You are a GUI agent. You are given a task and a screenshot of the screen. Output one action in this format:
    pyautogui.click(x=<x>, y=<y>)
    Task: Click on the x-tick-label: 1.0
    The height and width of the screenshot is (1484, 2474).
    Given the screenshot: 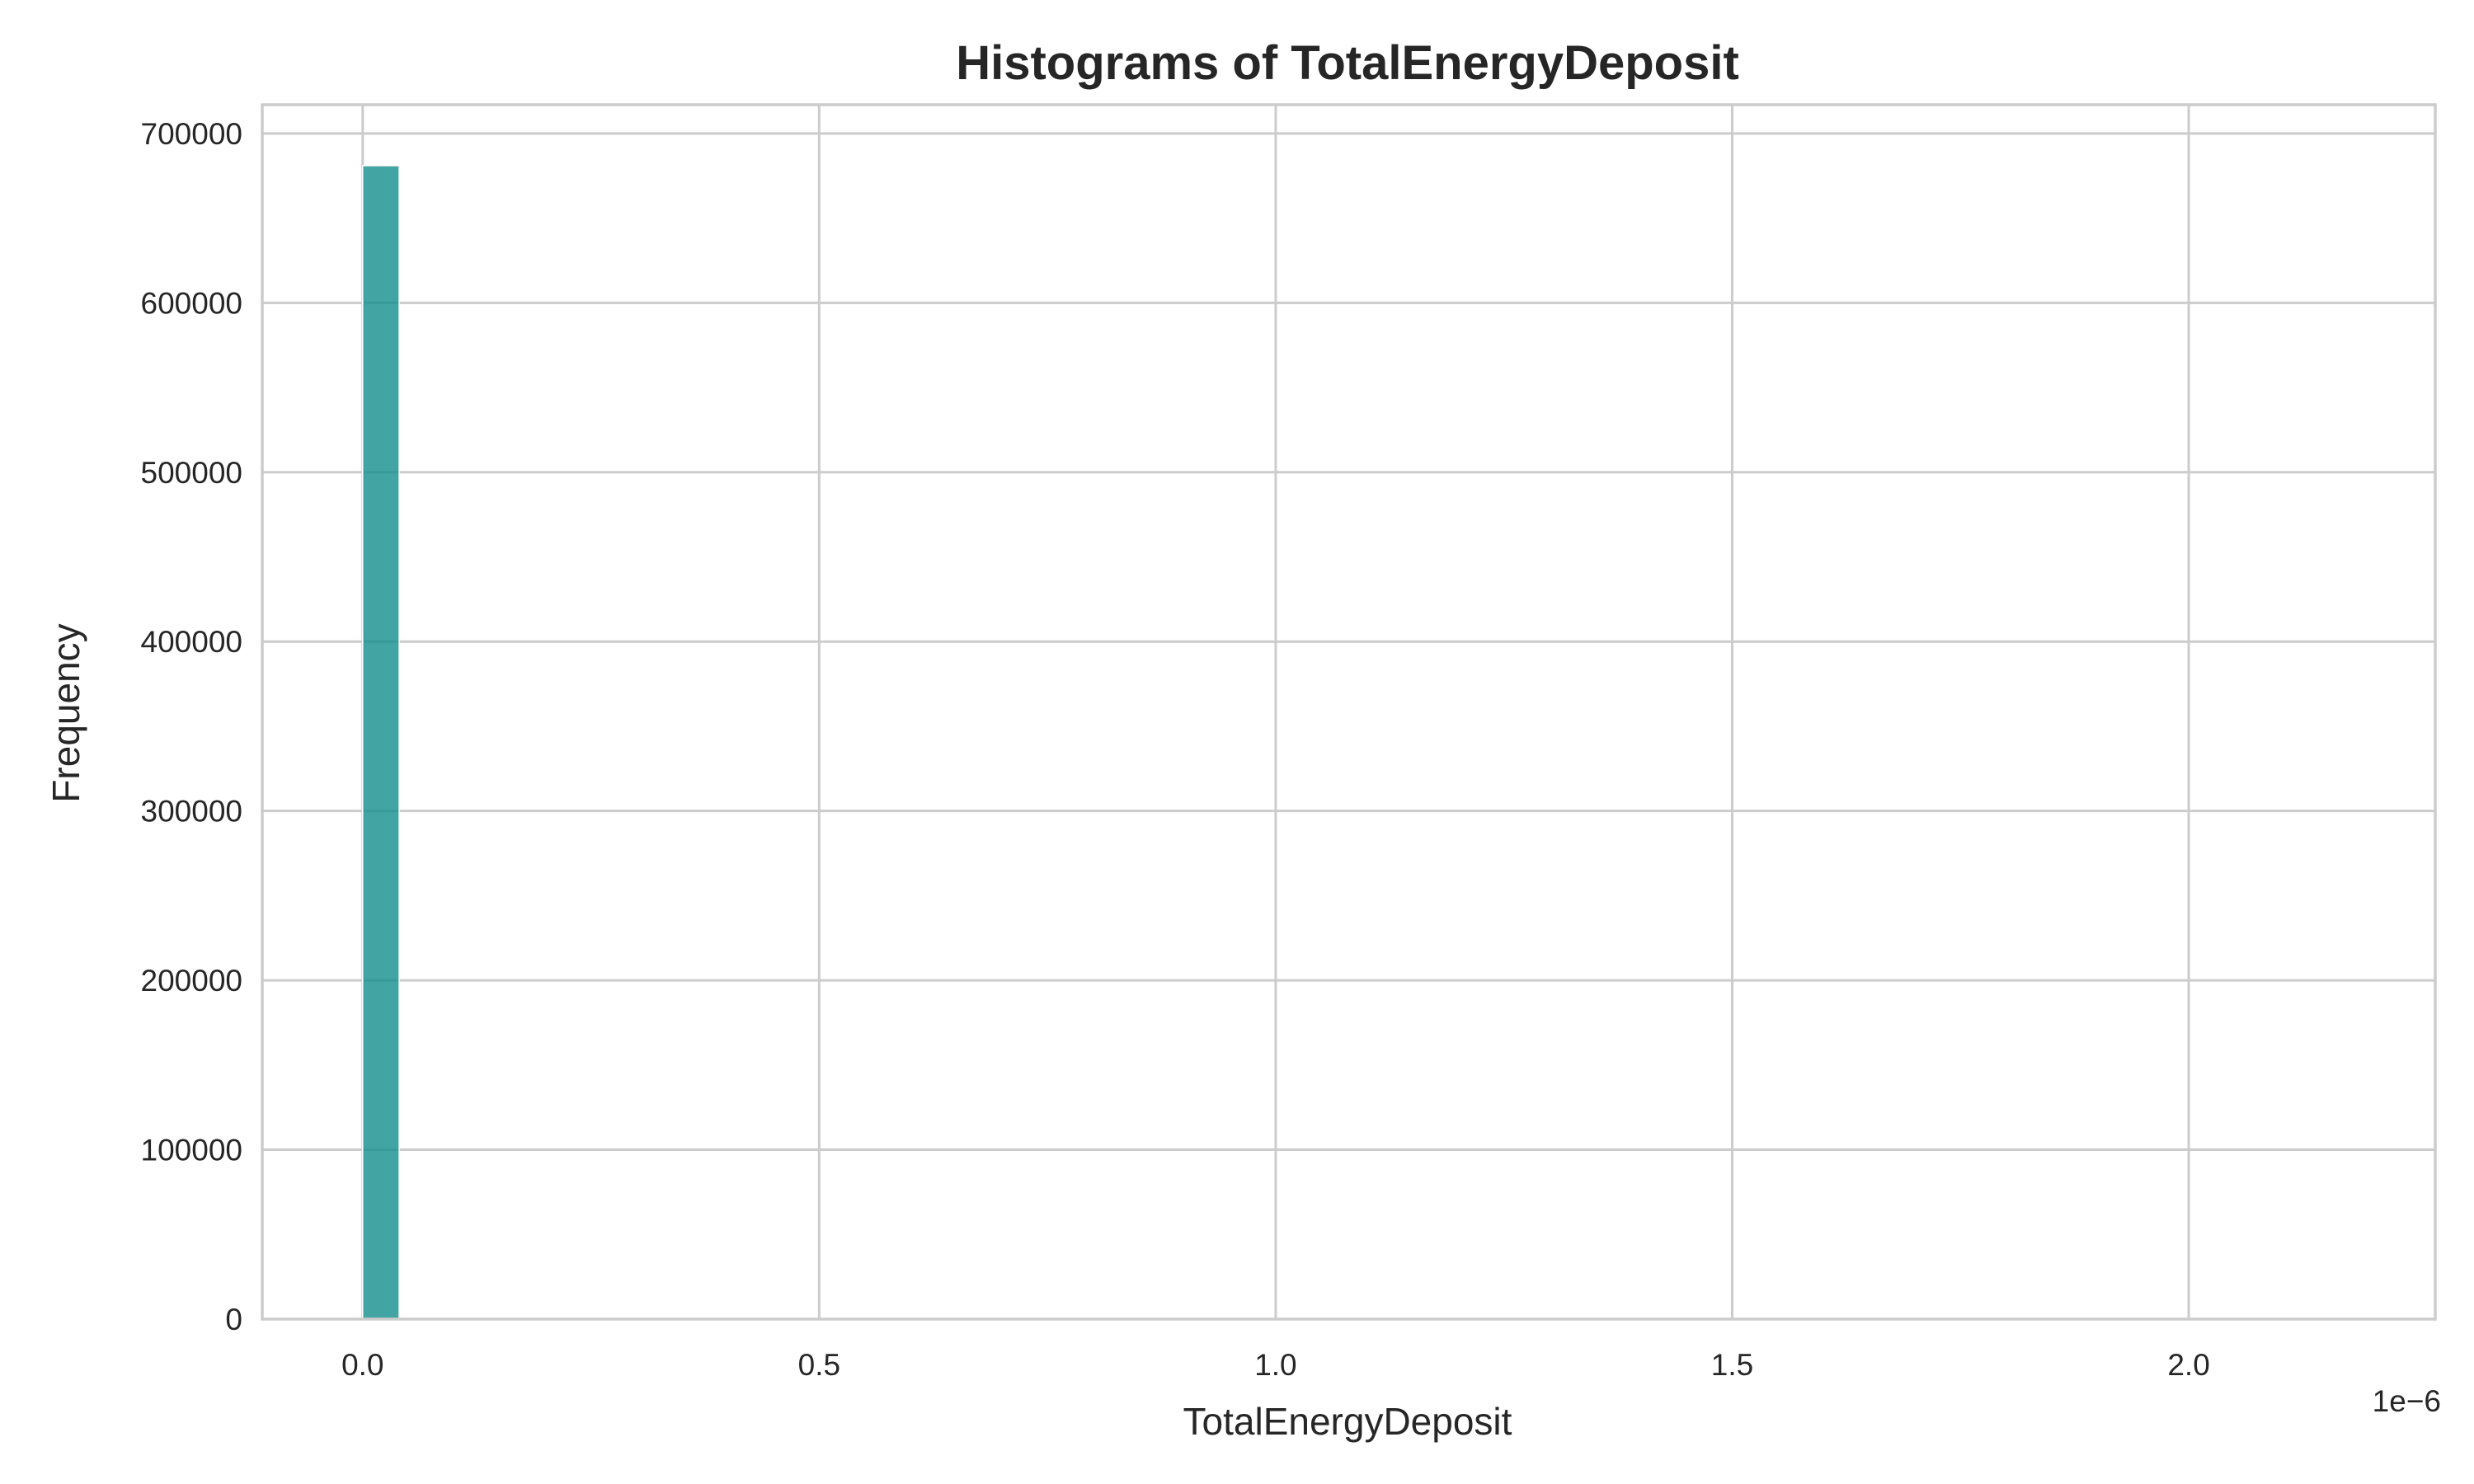 What is the action you would take?
    pyautogui.click(x=1275, y=1365)
    